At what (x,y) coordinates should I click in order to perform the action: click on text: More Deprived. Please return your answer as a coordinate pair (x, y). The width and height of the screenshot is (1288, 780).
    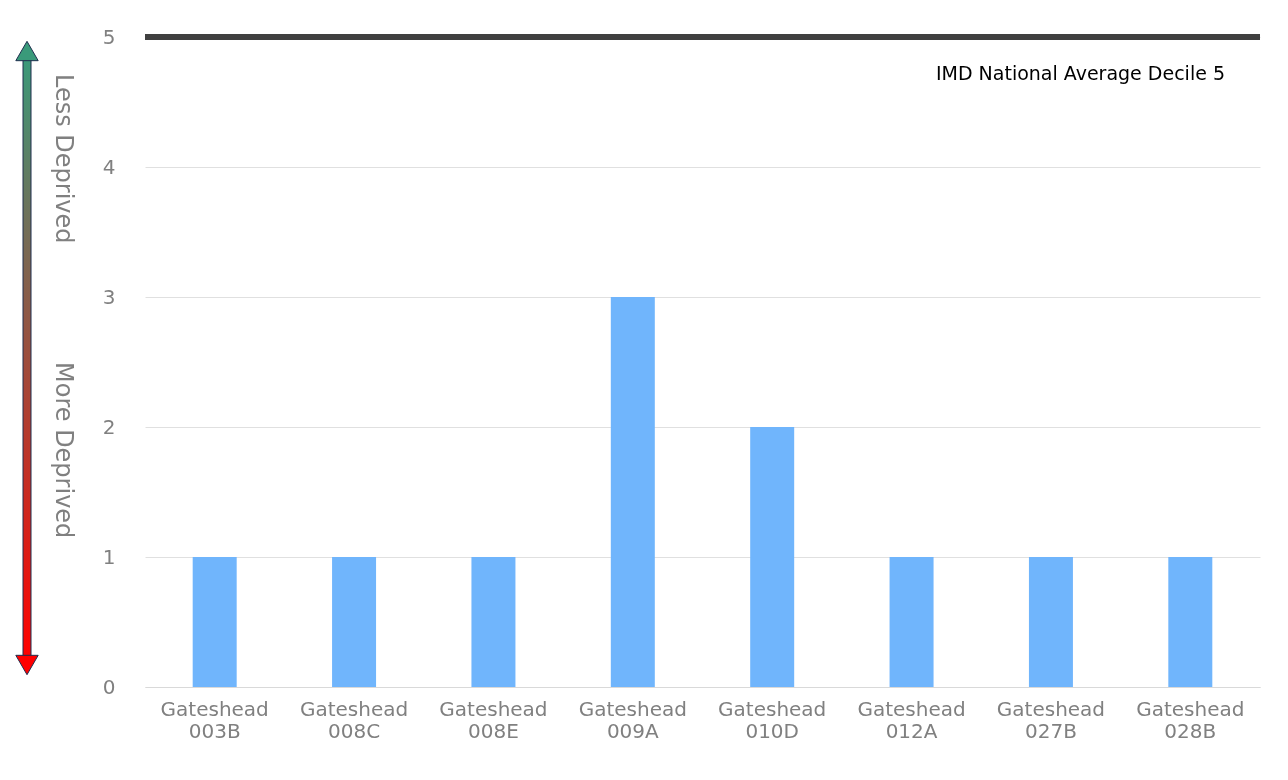
    Looking at the image, I should click on (64, 450).